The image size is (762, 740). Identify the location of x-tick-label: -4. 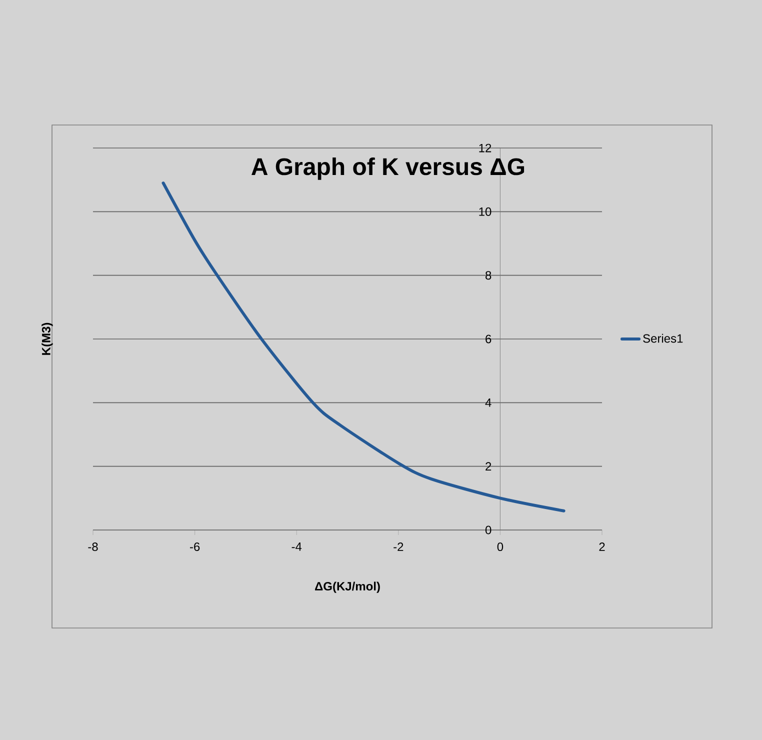
(297, 546).